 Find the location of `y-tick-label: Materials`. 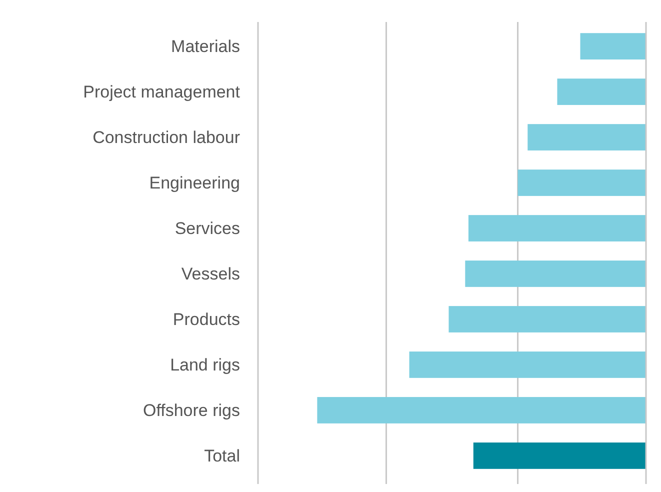

y-tick-label: Materials is located at coordinates (205, 46).